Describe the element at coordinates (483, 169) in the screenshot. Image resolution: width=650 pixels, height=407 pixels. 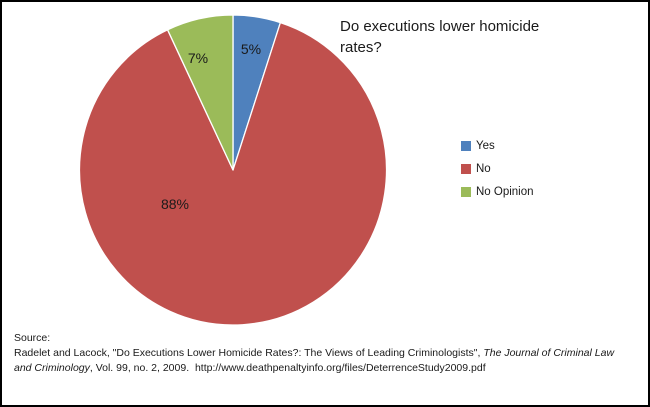
I see `legend-label-no: No` at that location.